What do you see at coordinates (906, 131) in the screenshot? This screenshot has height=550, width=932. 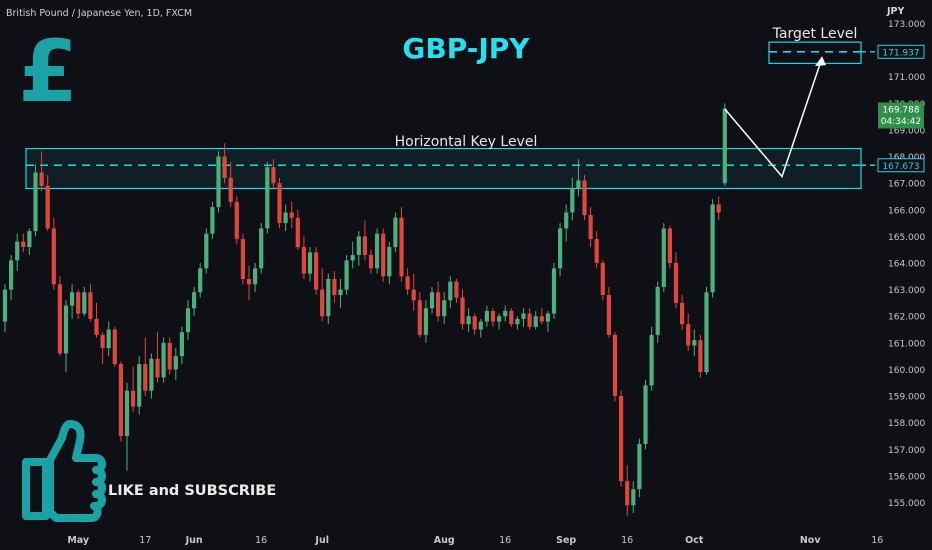 I see `price-tick-label: 169.000` at bounding box center [906, 131].